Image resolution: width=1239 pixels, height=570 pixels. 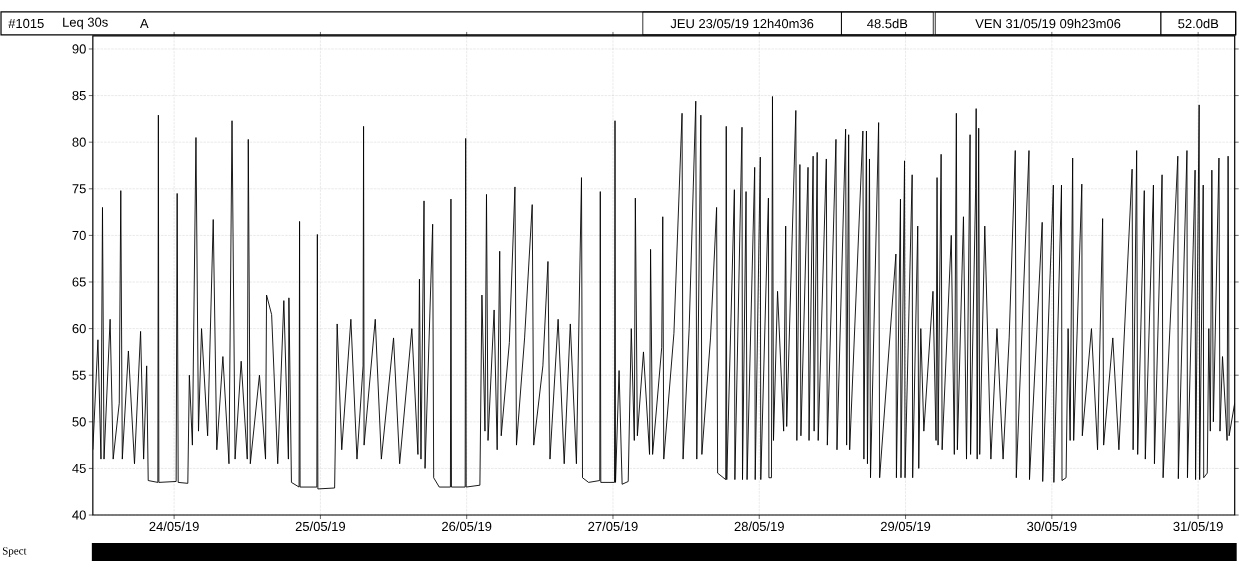 What do you see at coordinates (759, 526) in the screenshot?
I see `x-tick-label: 28/05/19` at bounding box center [759, 526].